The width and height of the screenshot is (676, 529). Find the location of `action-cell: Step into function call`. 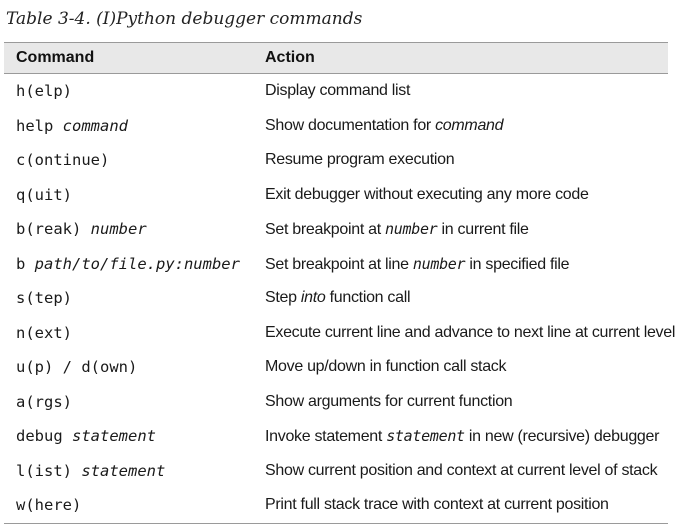

action-cell: Step into function call is located at coordinates (338, 298).